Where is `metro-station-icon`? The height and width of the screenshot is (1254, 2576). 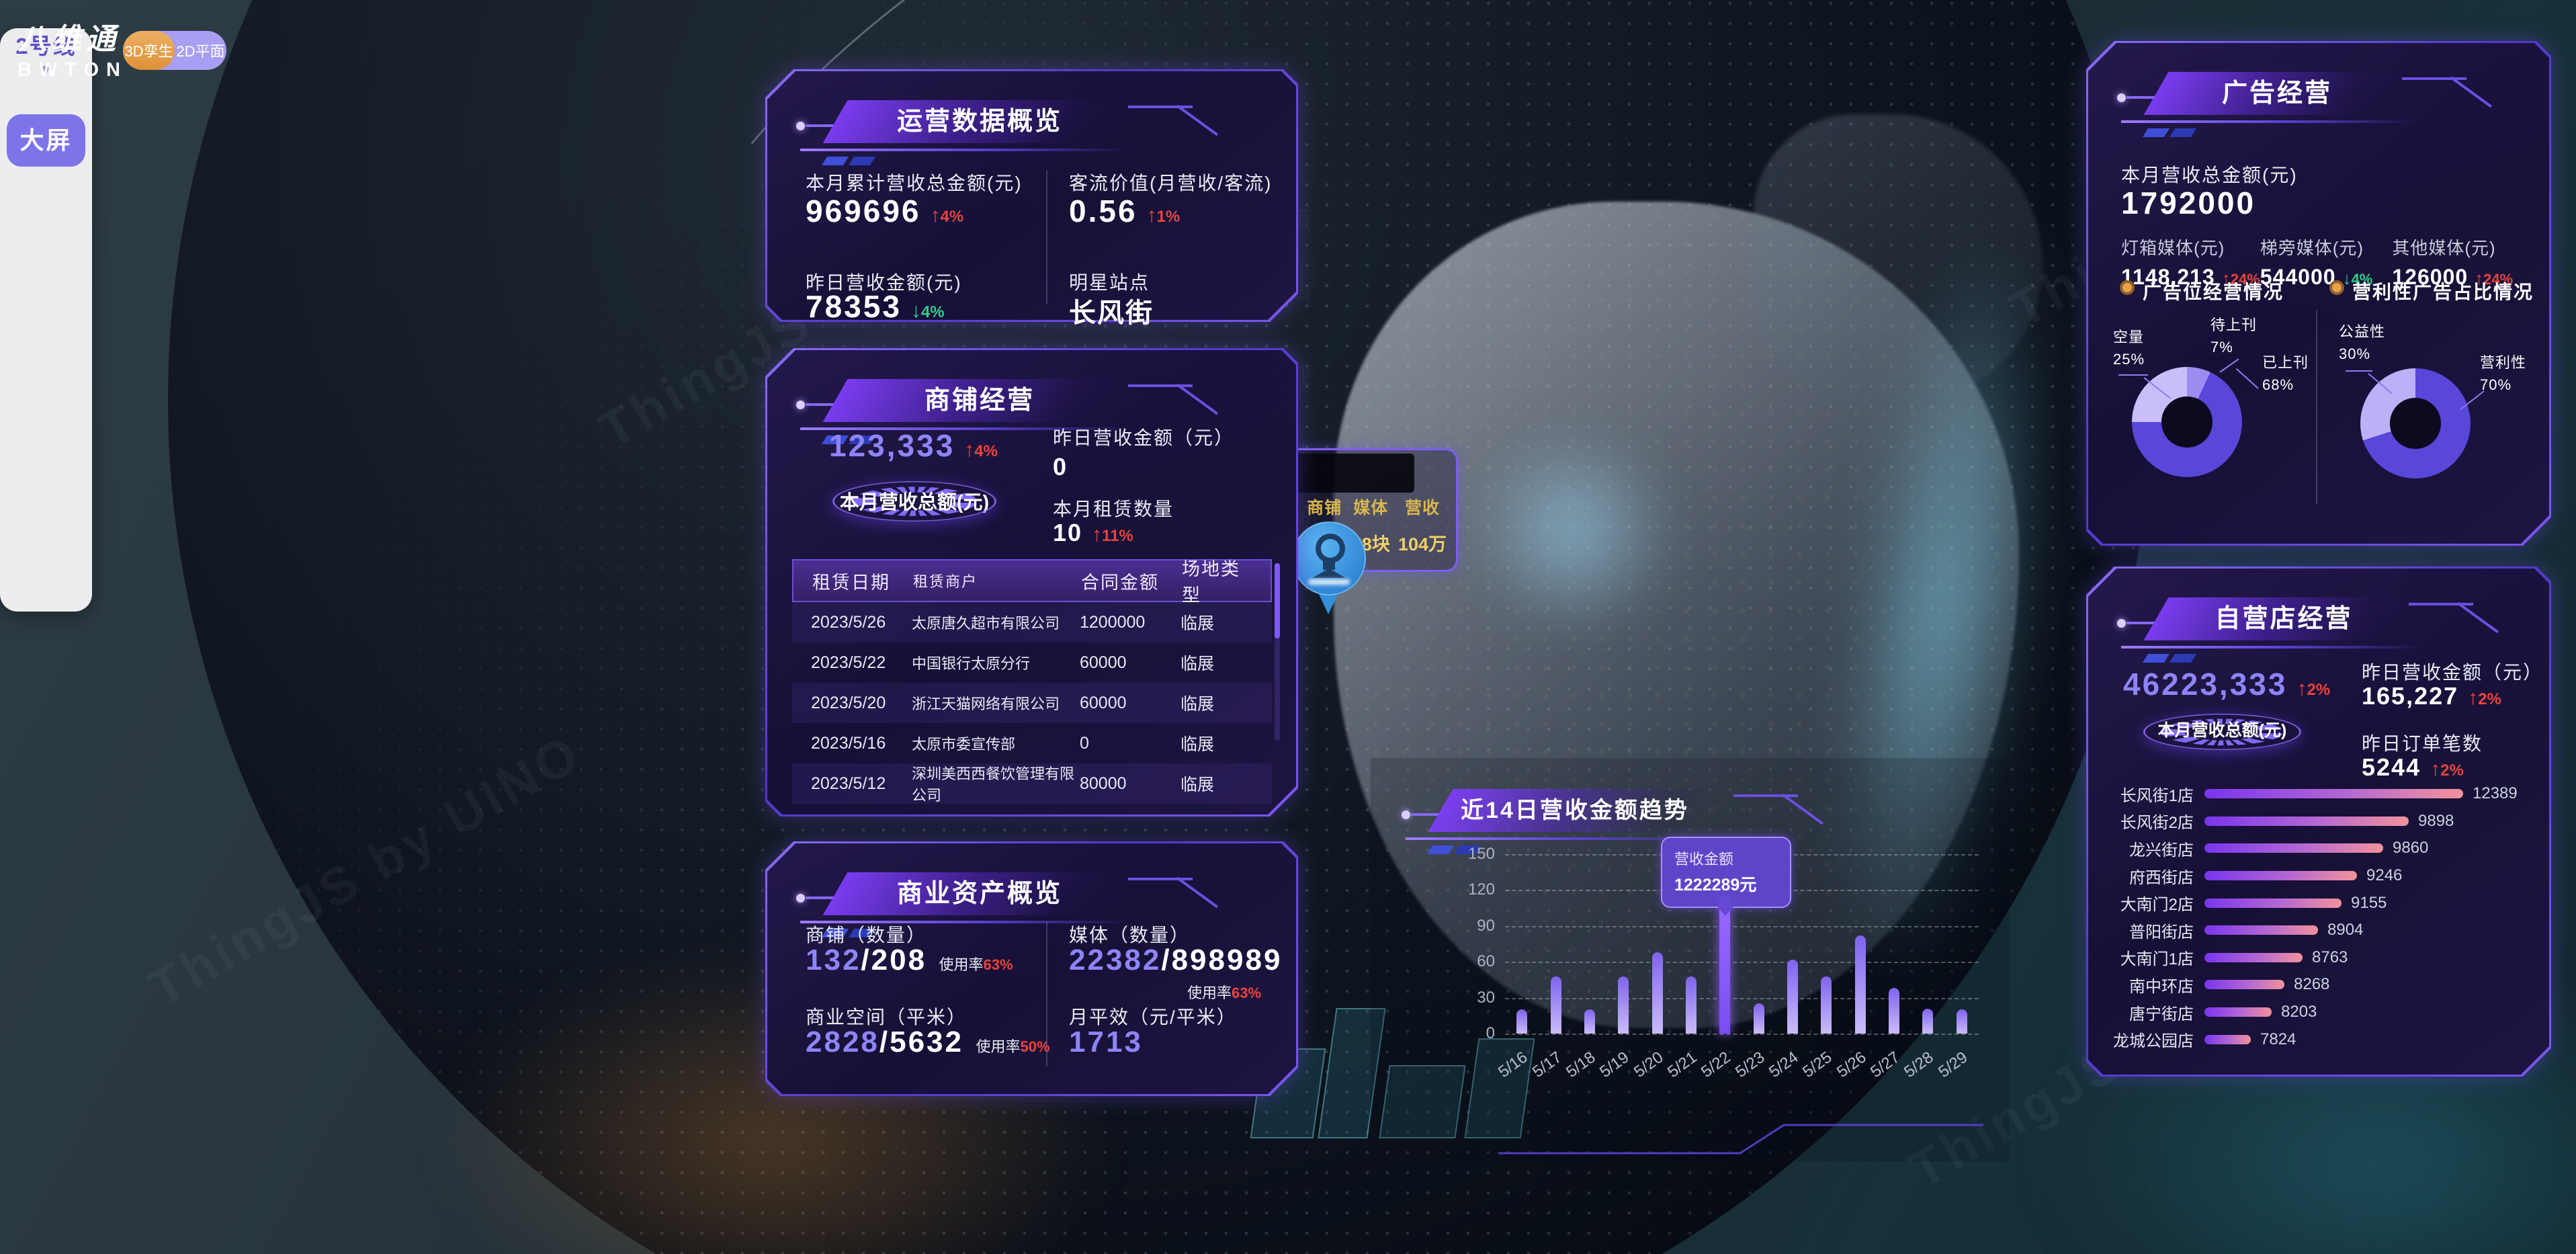 metro-station-icon is located at coordinates (1329, 558).